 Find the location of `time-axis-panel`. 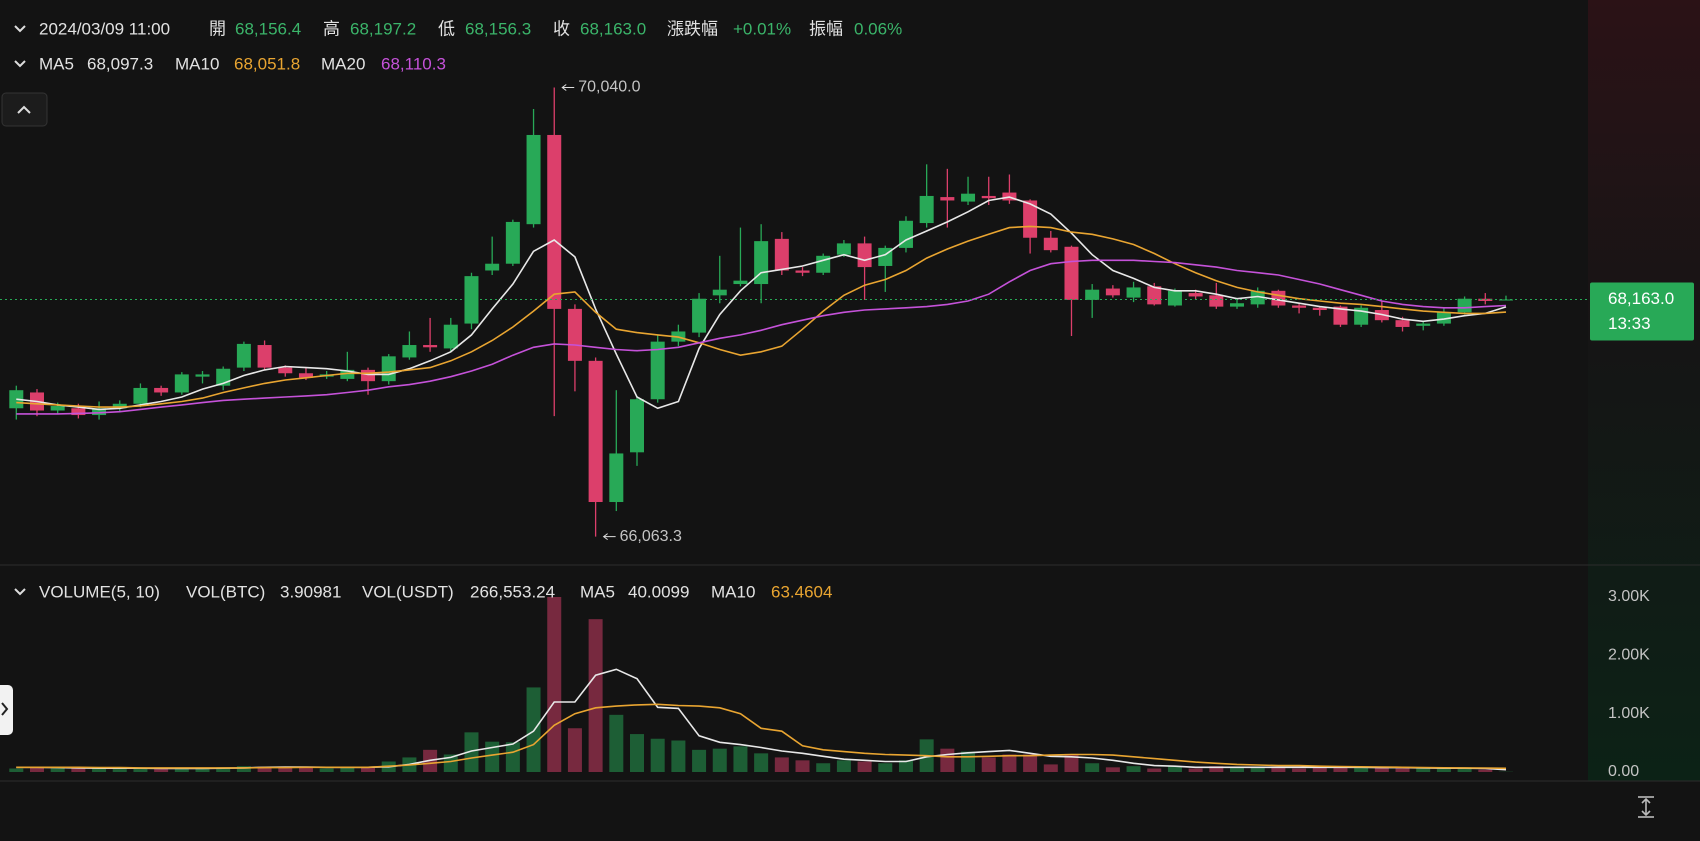

time-axis-panel is located at coordinates (850, 811).